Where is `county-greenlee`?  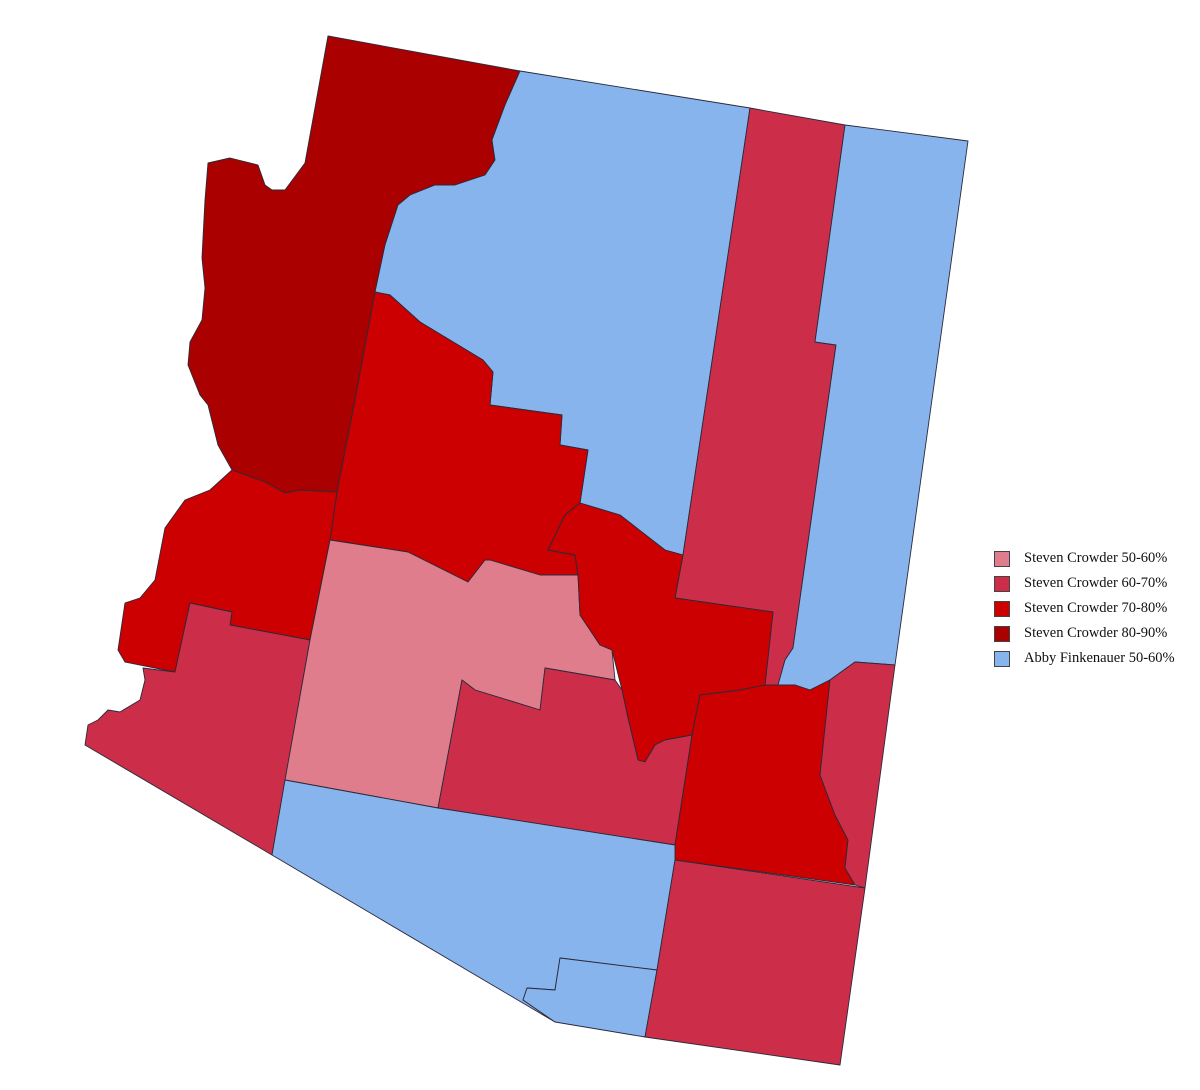
county-greenlee is located at coordinates (857, 775).